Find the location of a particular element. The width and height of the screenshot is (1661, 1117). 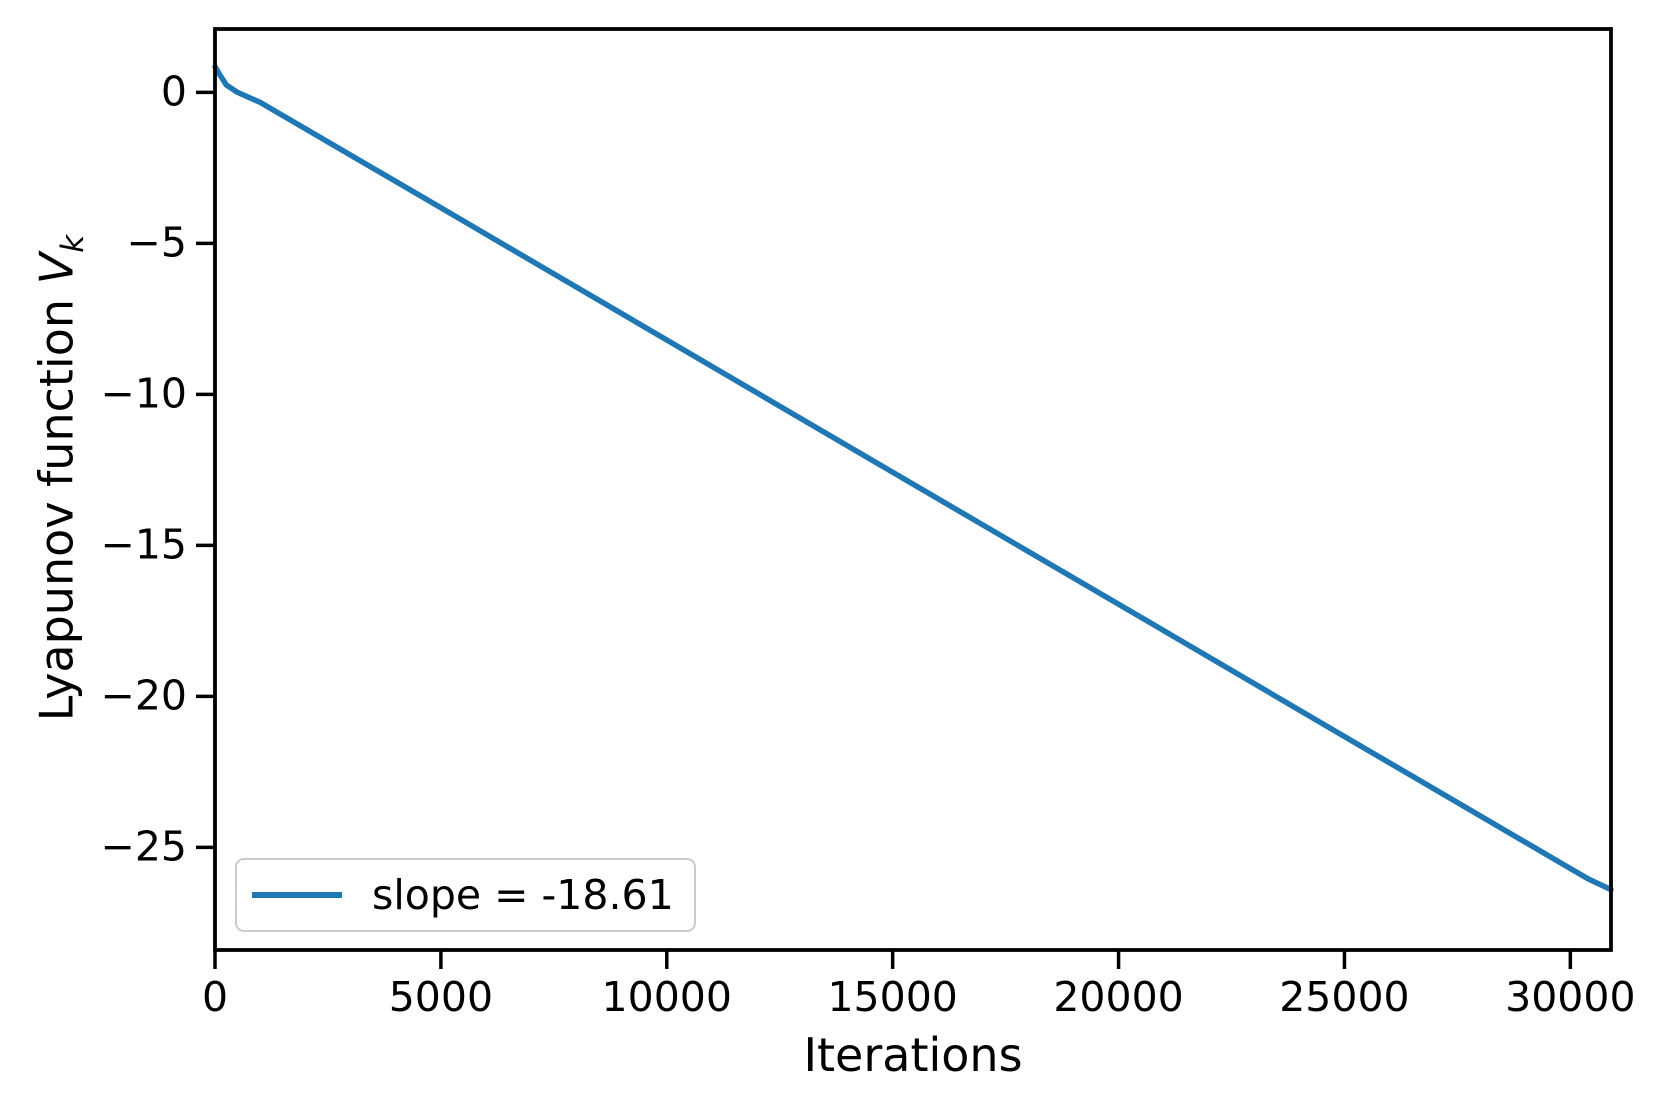

x-axis-ticks is located at coordinates (893, 959).